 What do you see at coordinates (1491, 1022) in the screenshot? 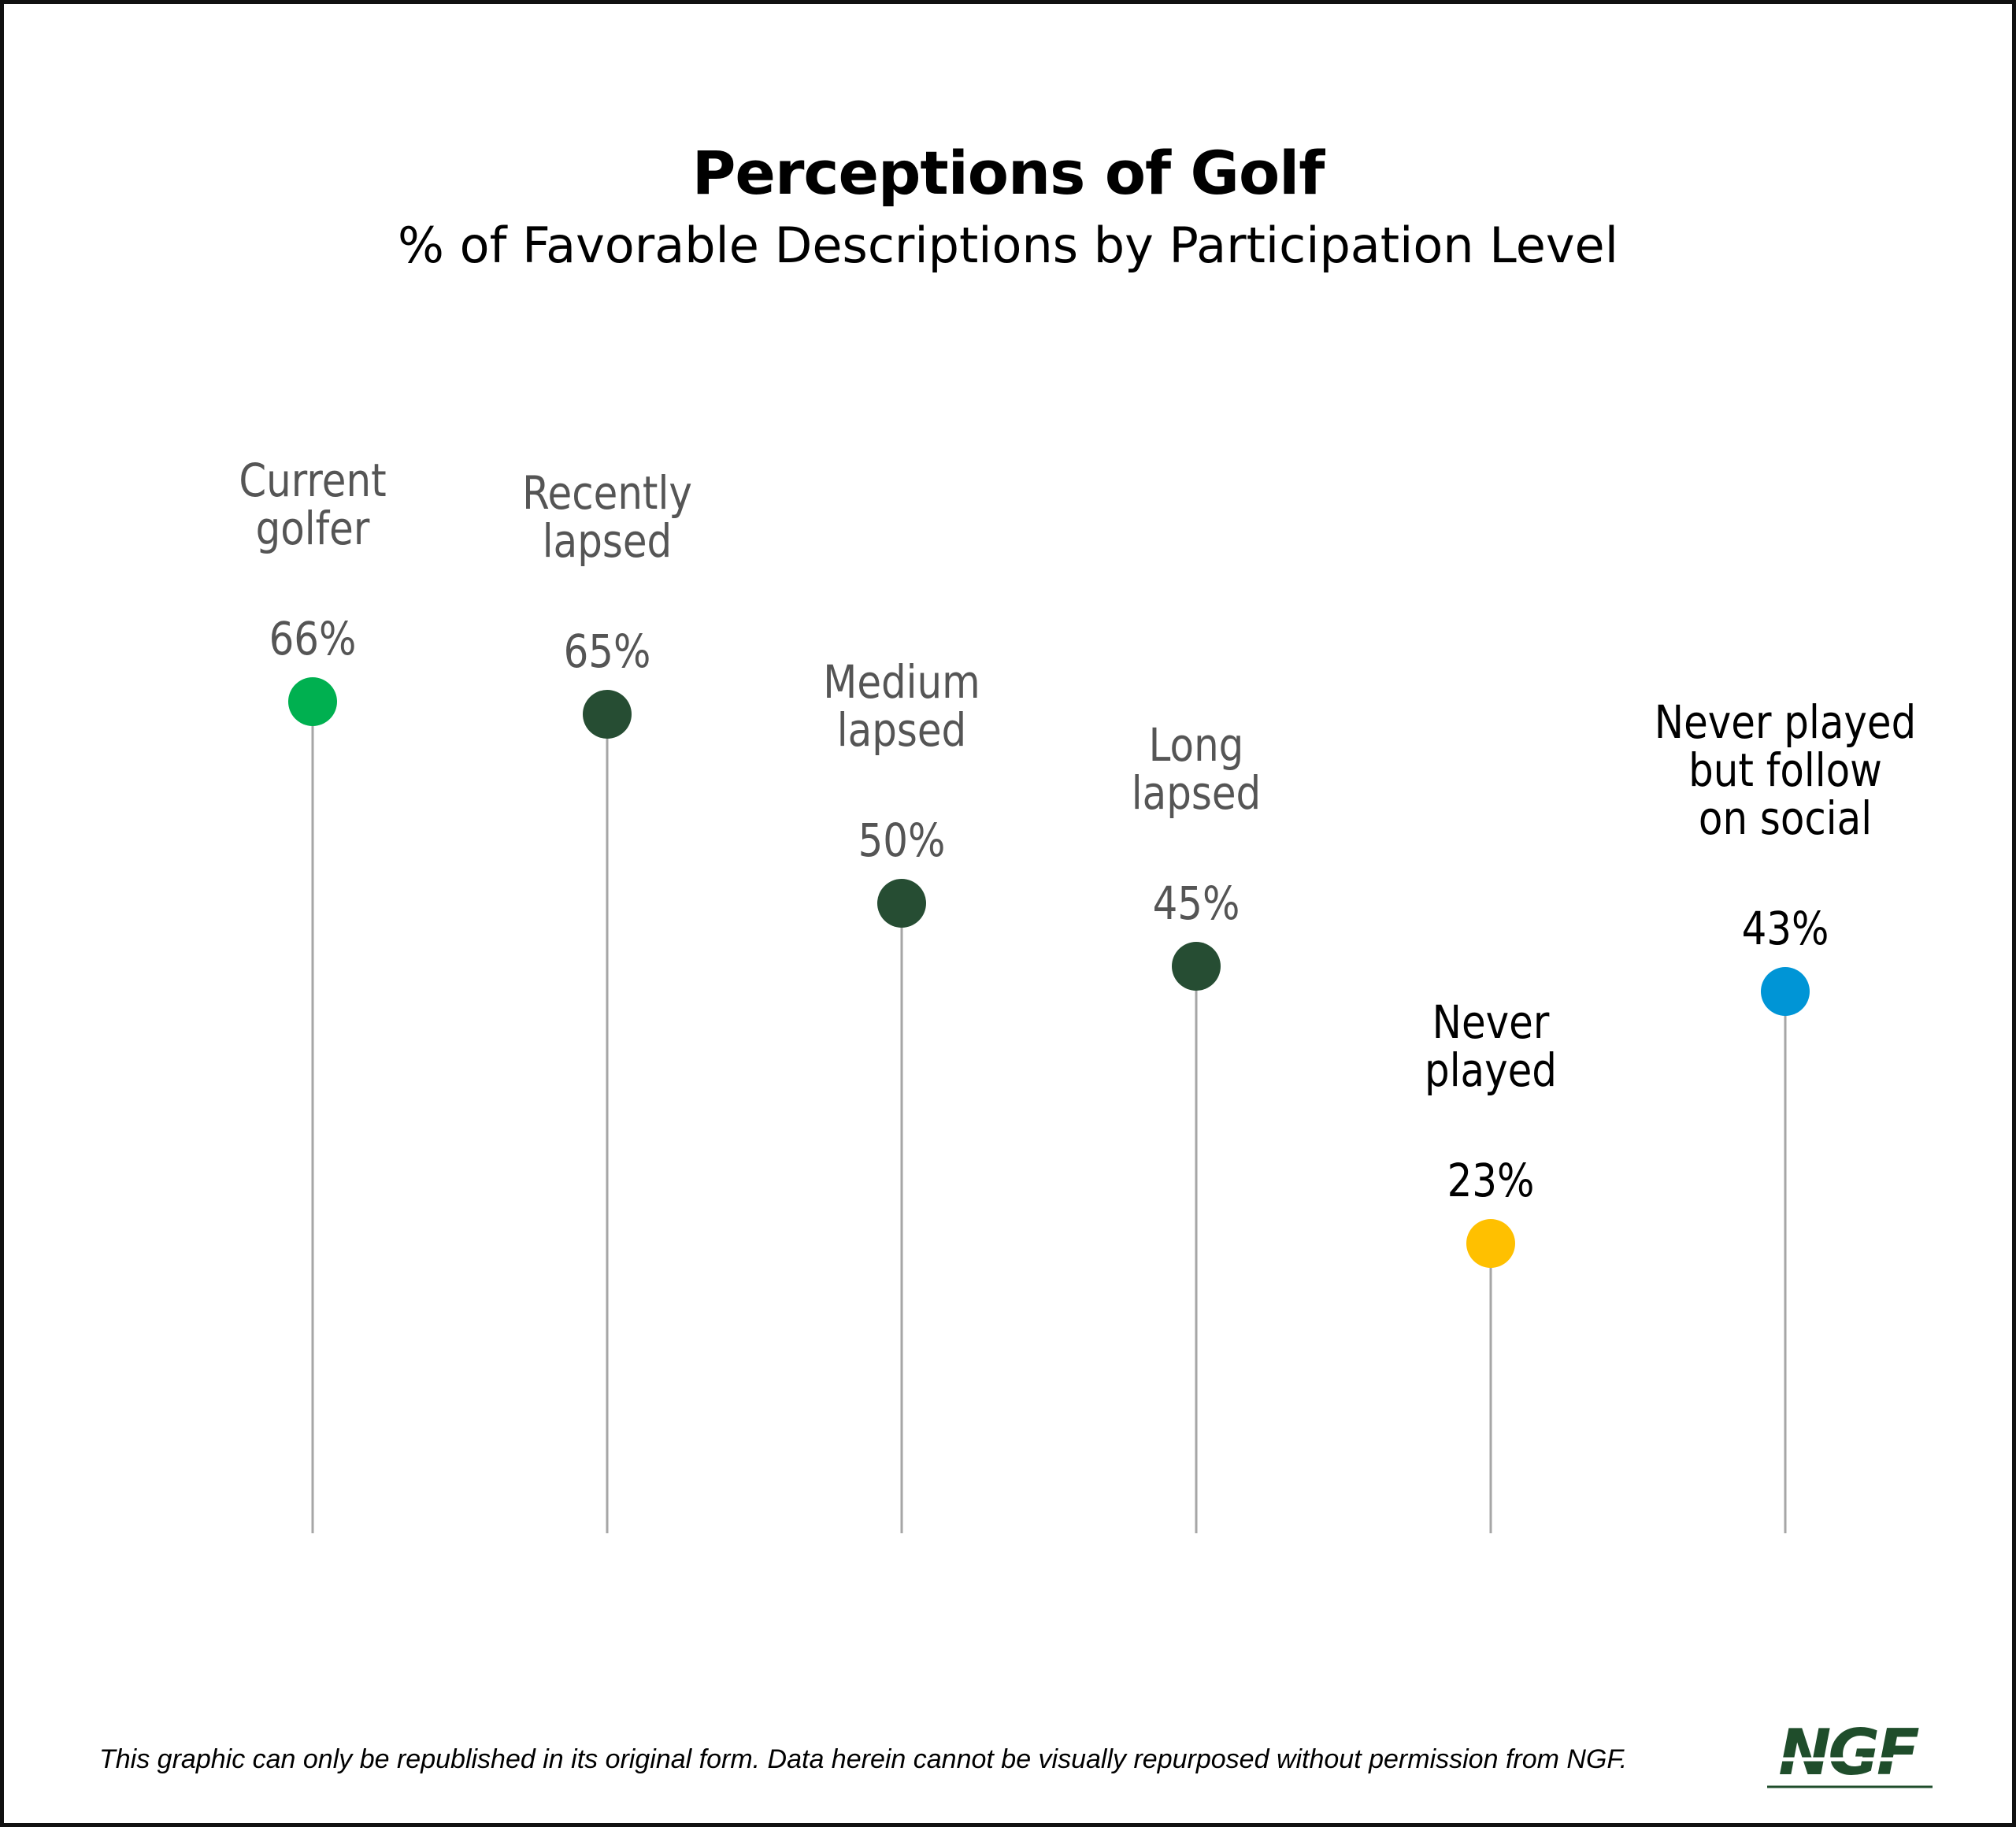
I see `category-label: Never` at bounding box center [1491, 1022].